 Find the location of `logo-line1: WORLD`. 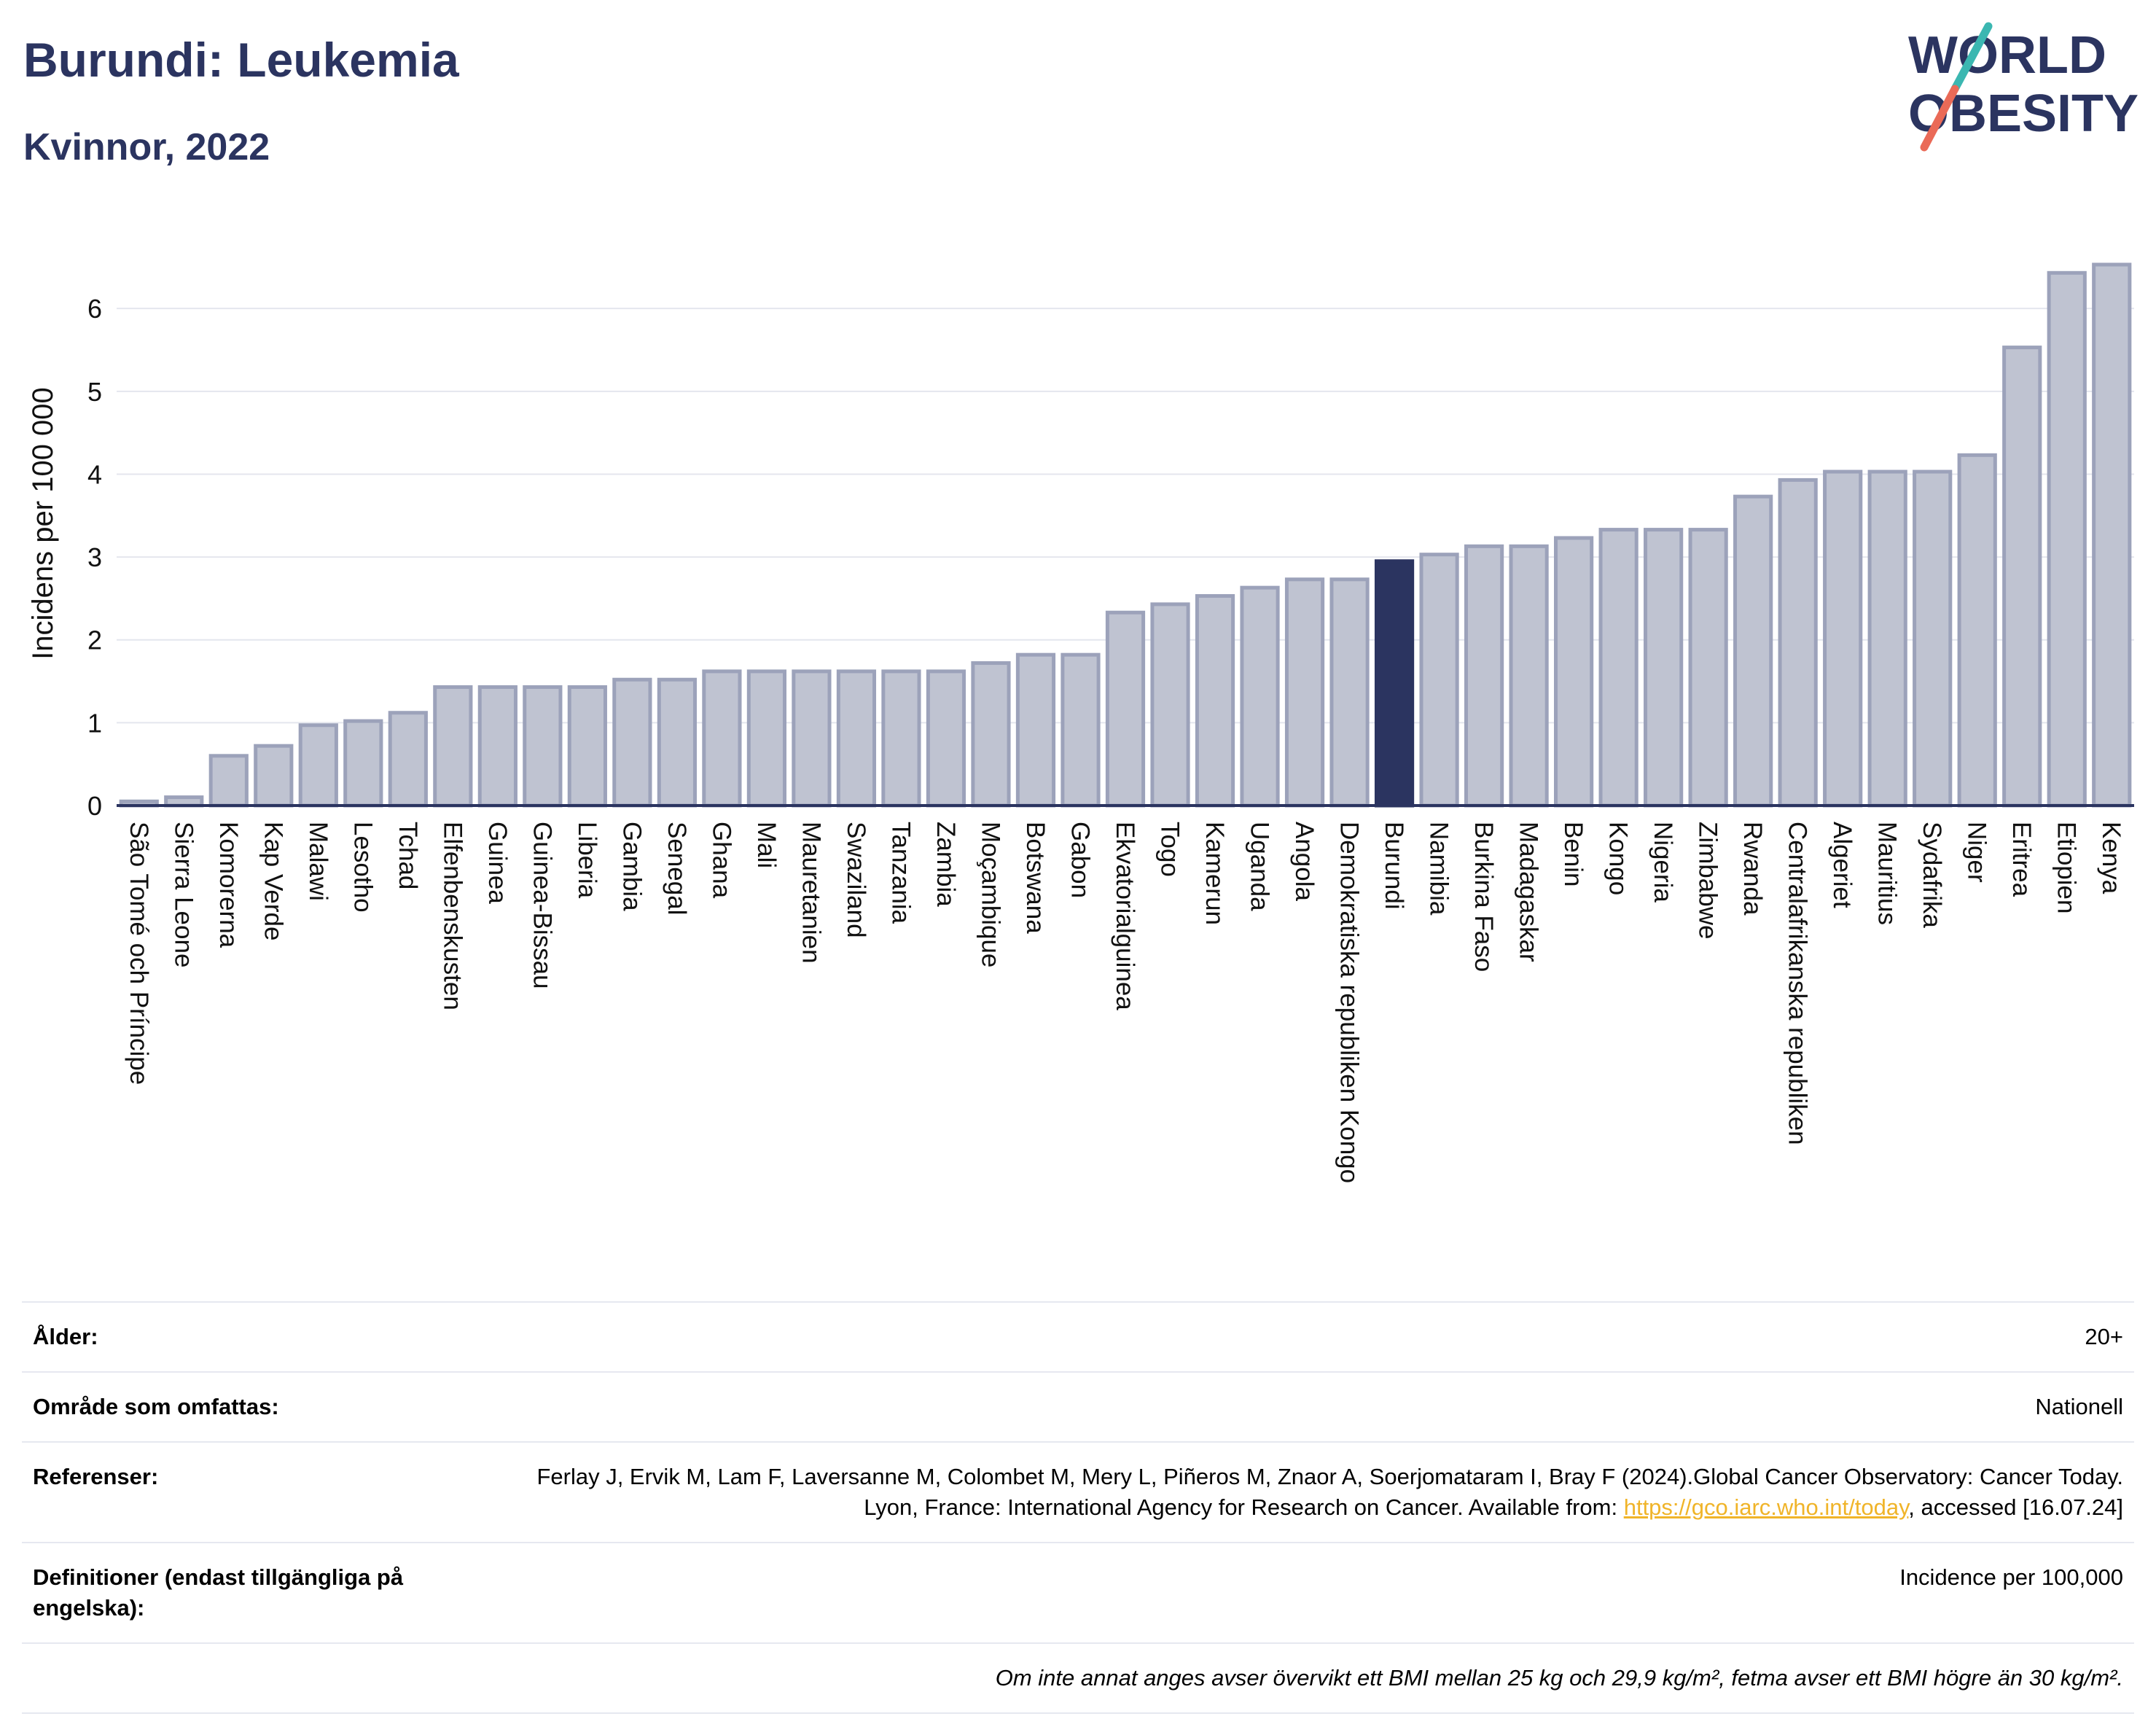

logo-line1: WORLD is located at coordinates (2007, 55).